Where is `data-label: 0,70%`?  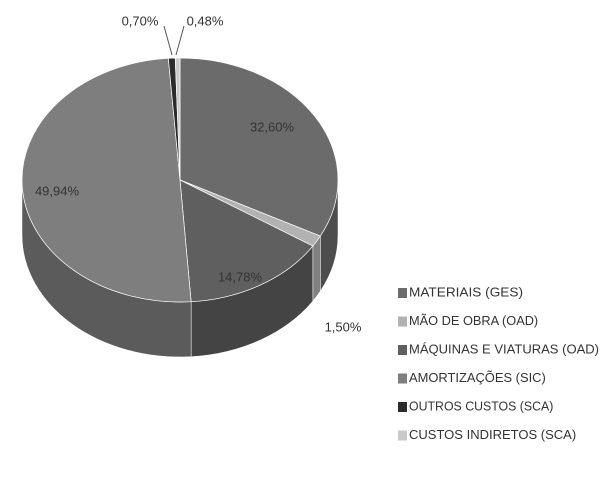 data-label: 0,70% is located at coordinates (140, 20).